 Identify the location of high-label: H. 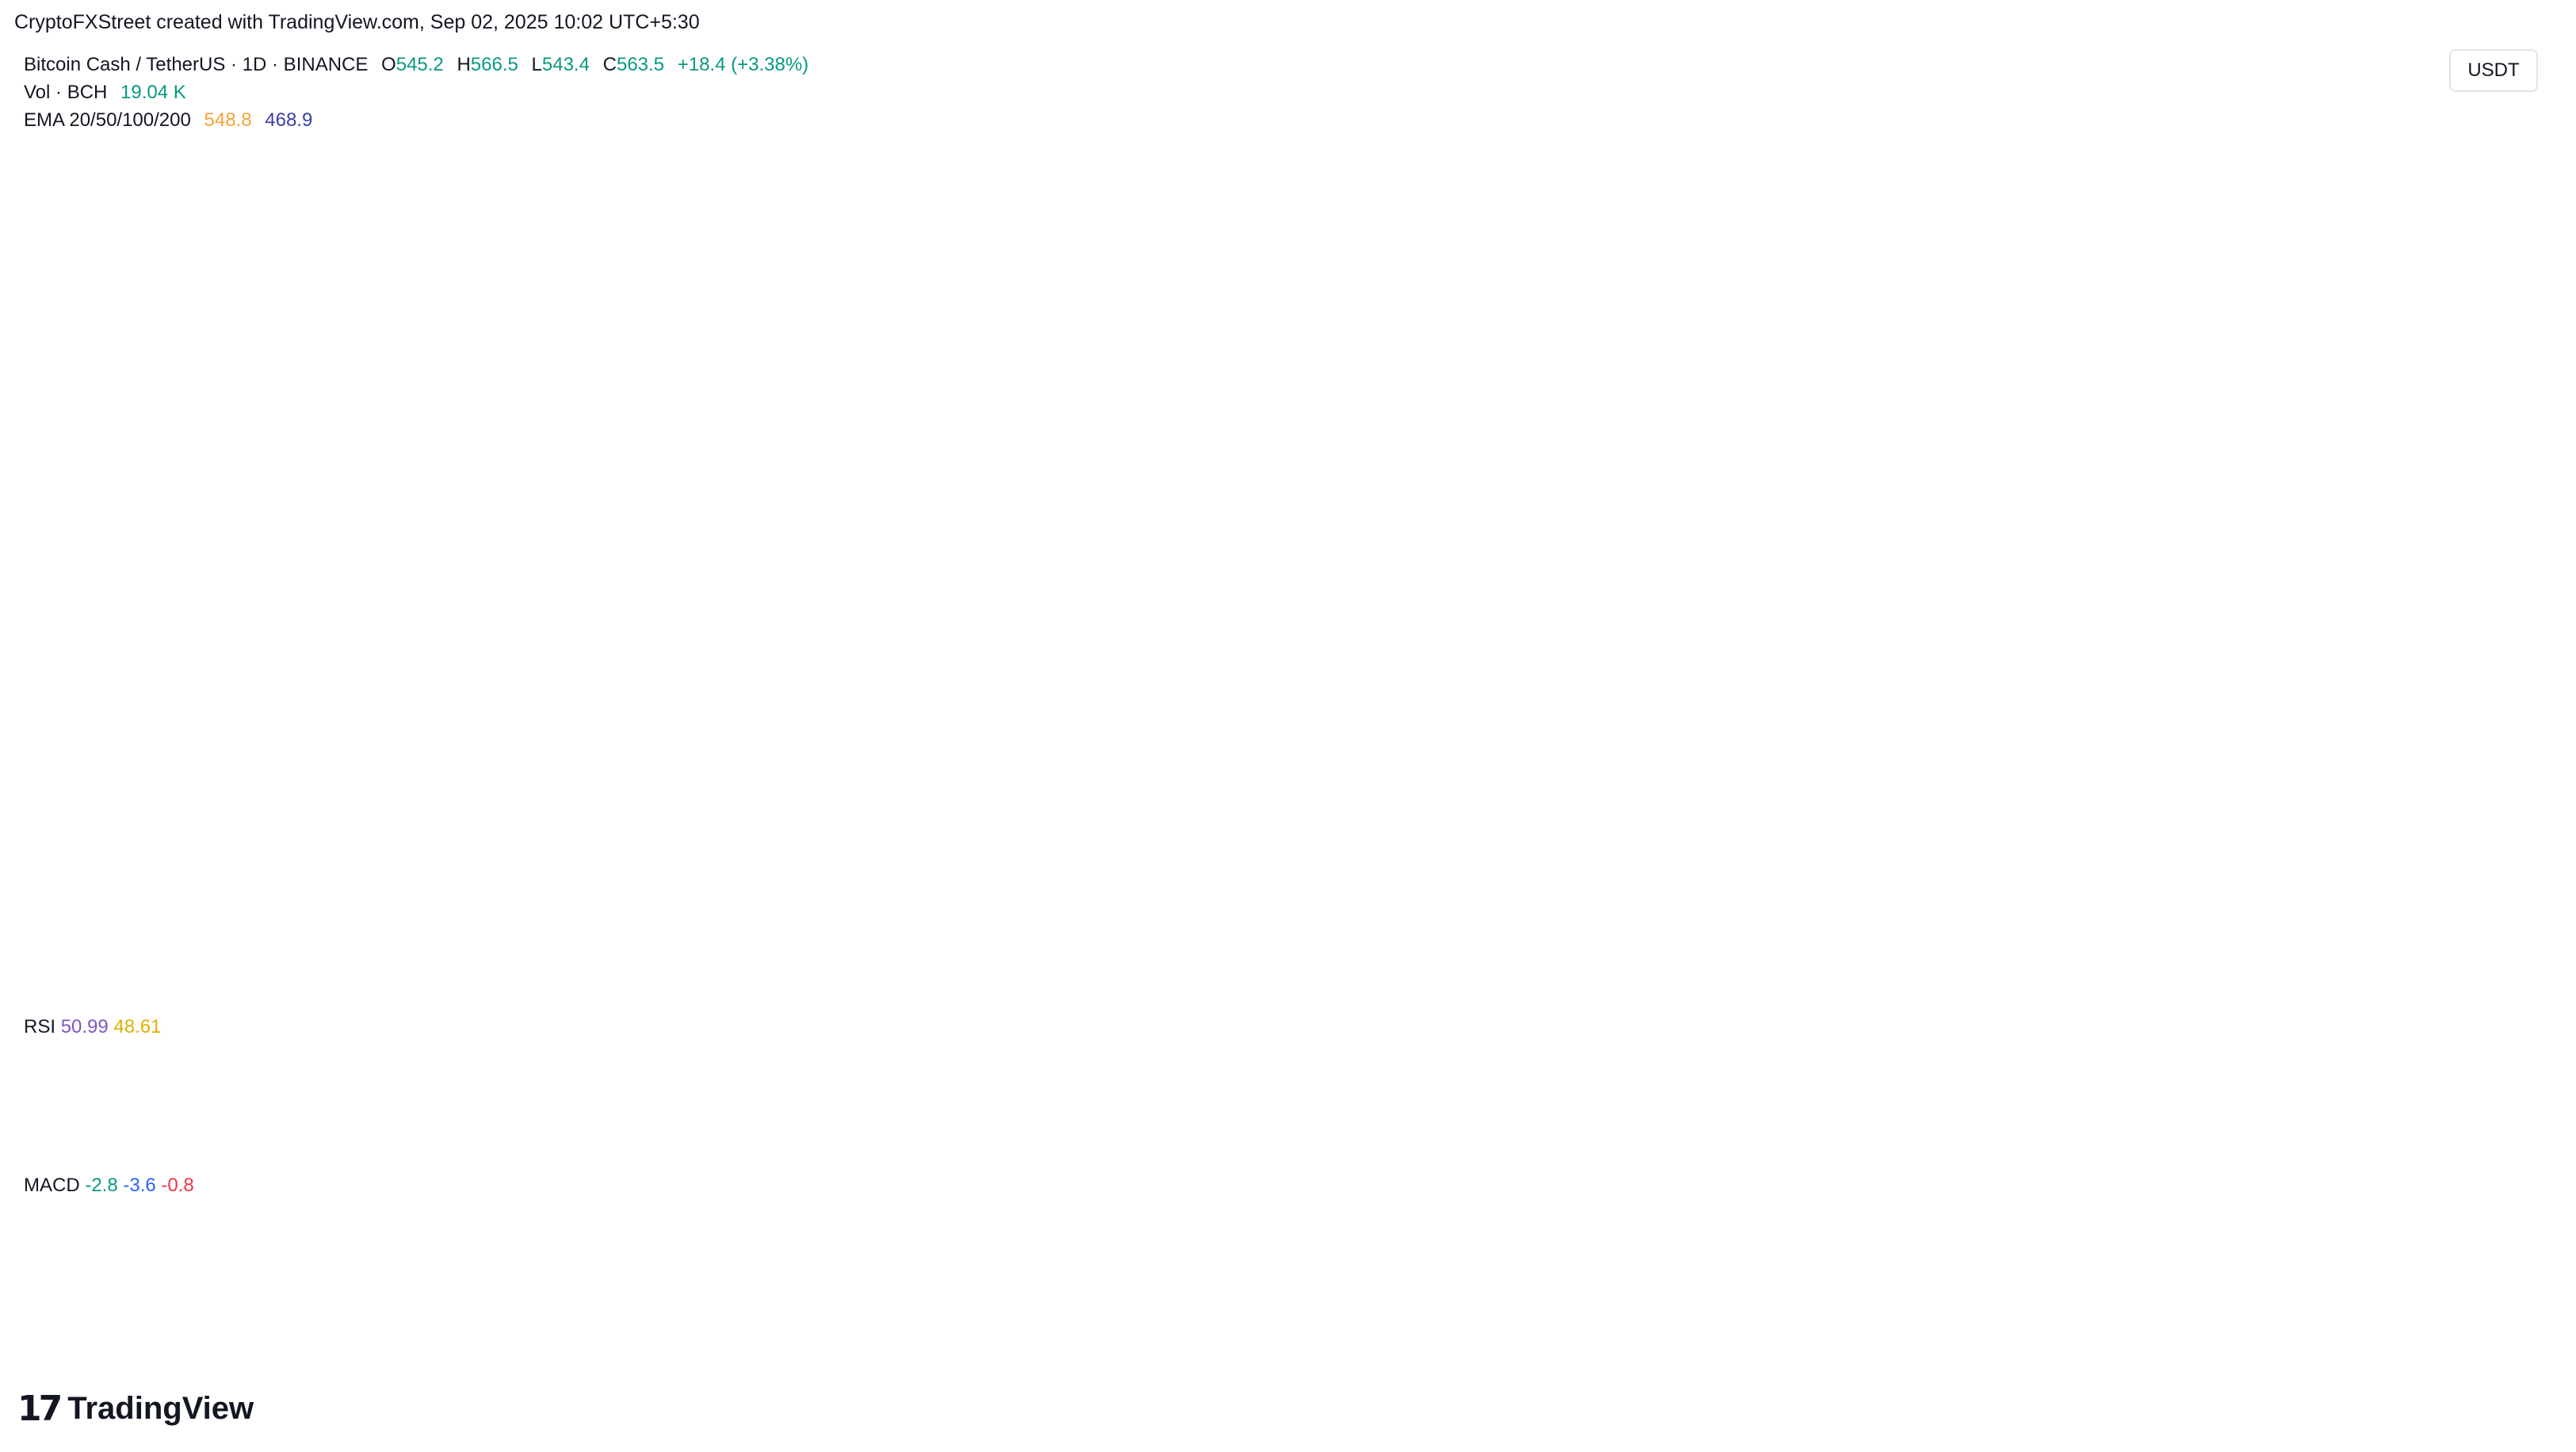
(464, 64).